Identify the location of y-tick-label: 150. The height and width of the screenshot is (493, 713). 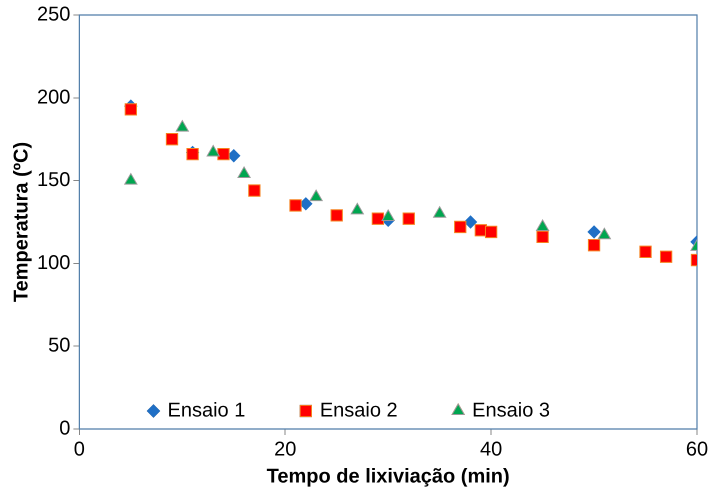
(53, 180).